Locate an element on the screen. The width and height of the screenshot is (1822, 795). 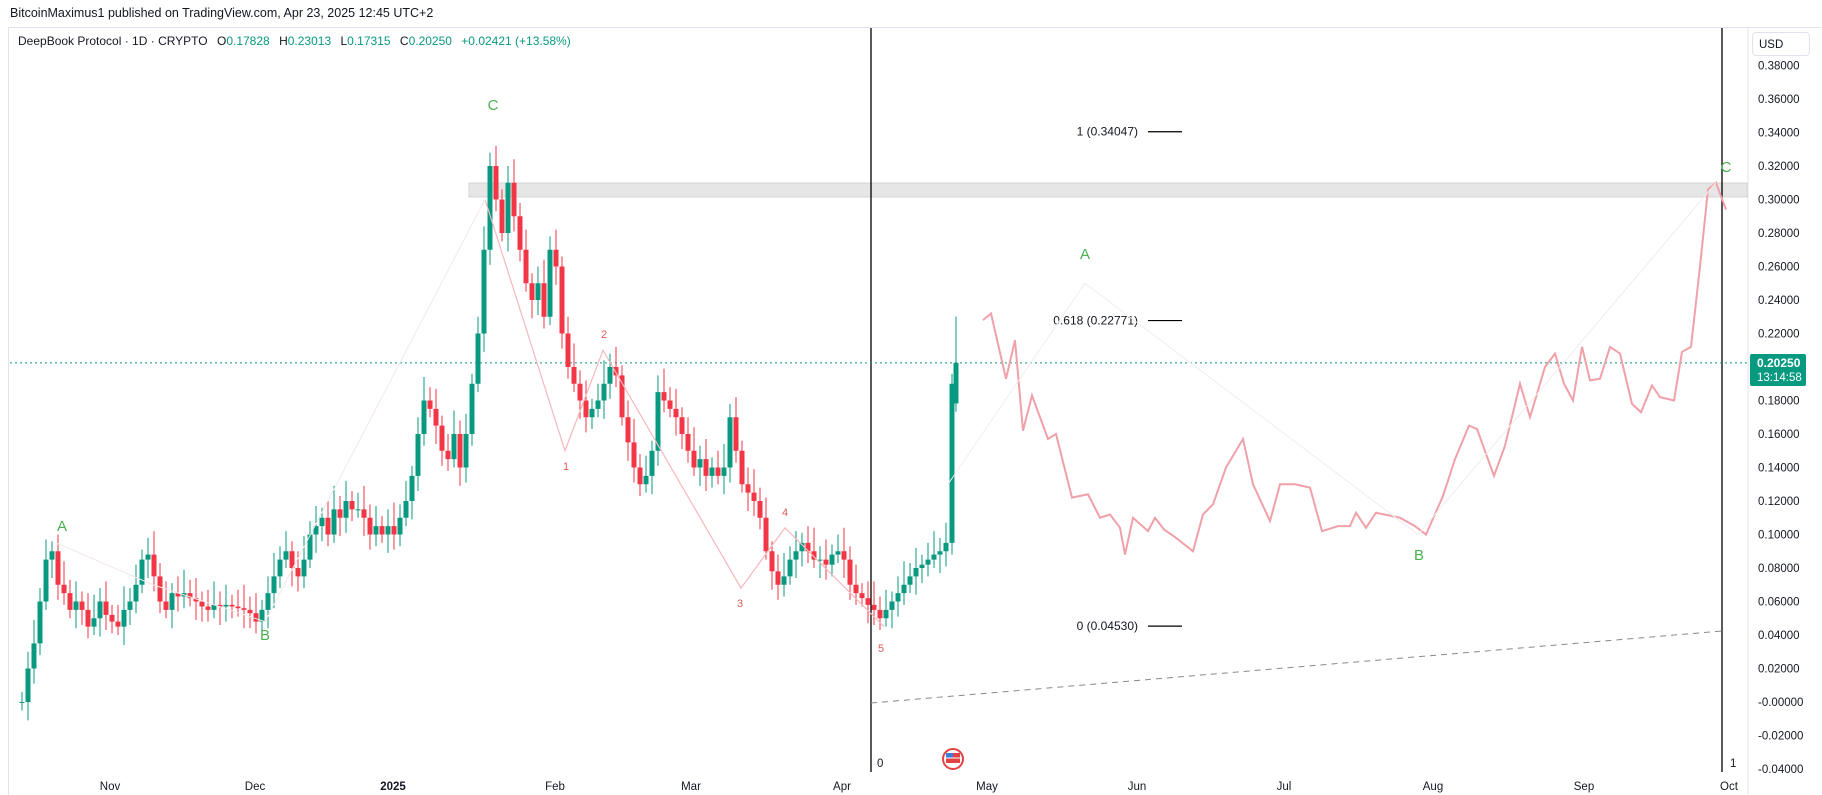
projection-wave-label: C is located at coordinates (1726, 167).